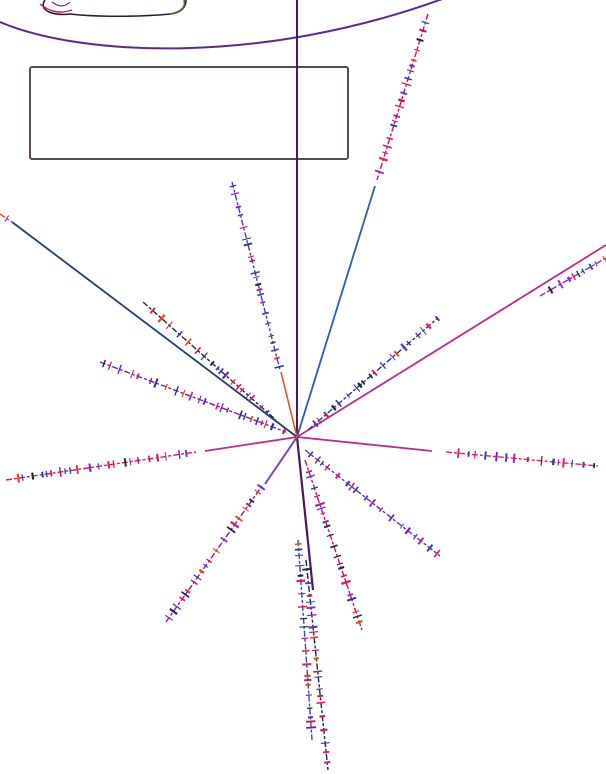 This screenshot has width=606, height=774. I want to click on text-box, so click(189, 113).